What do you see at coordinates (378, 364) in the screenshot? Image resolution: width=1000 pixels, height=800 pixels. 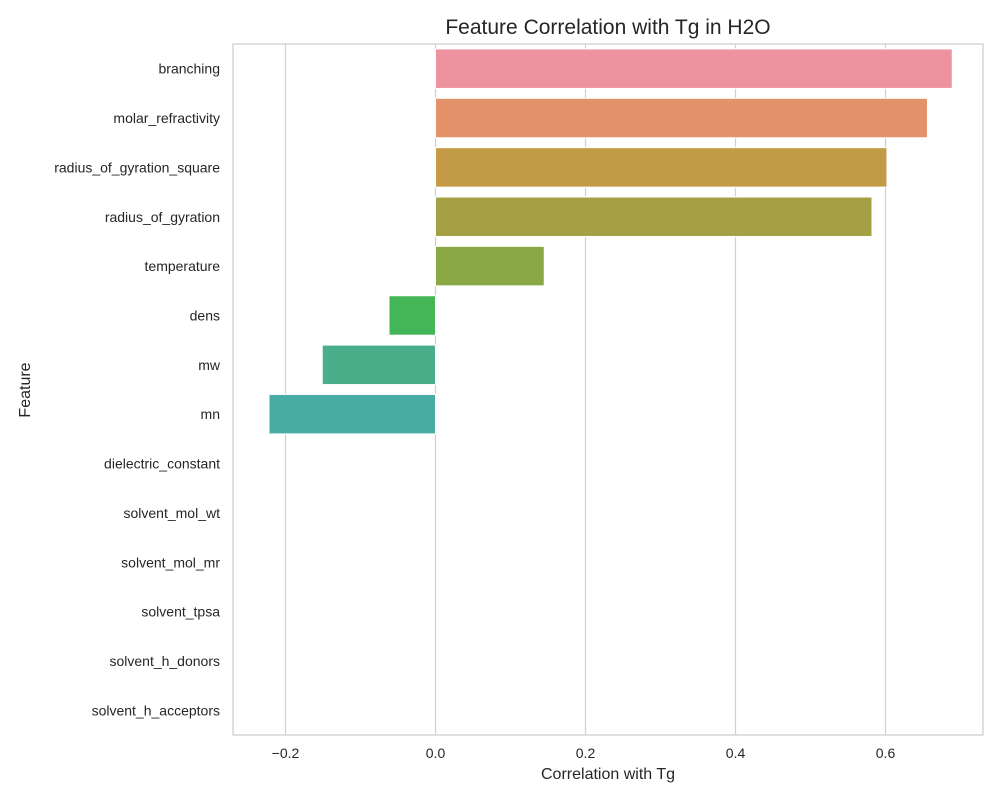 I see `bar-mw` at bounding box center [378, 364].